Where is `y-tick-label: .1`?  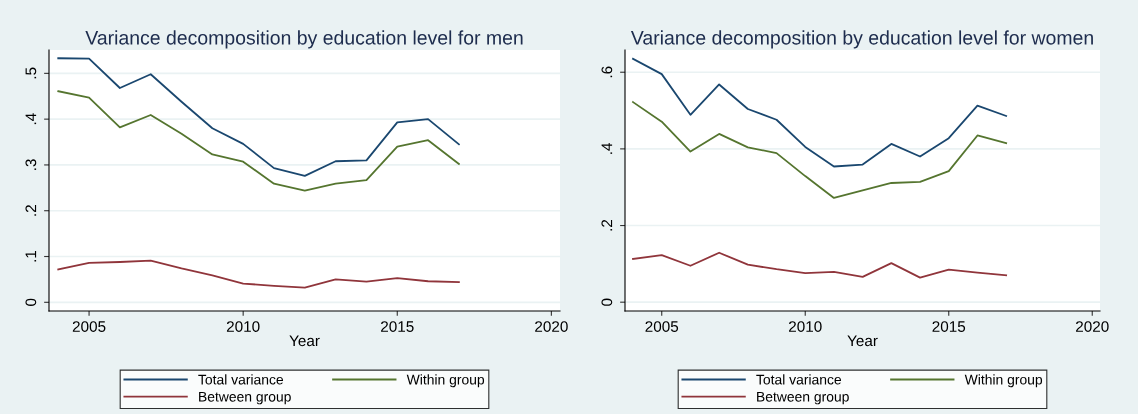 y-tick-label: .1 is located at coordinates (31, 256).